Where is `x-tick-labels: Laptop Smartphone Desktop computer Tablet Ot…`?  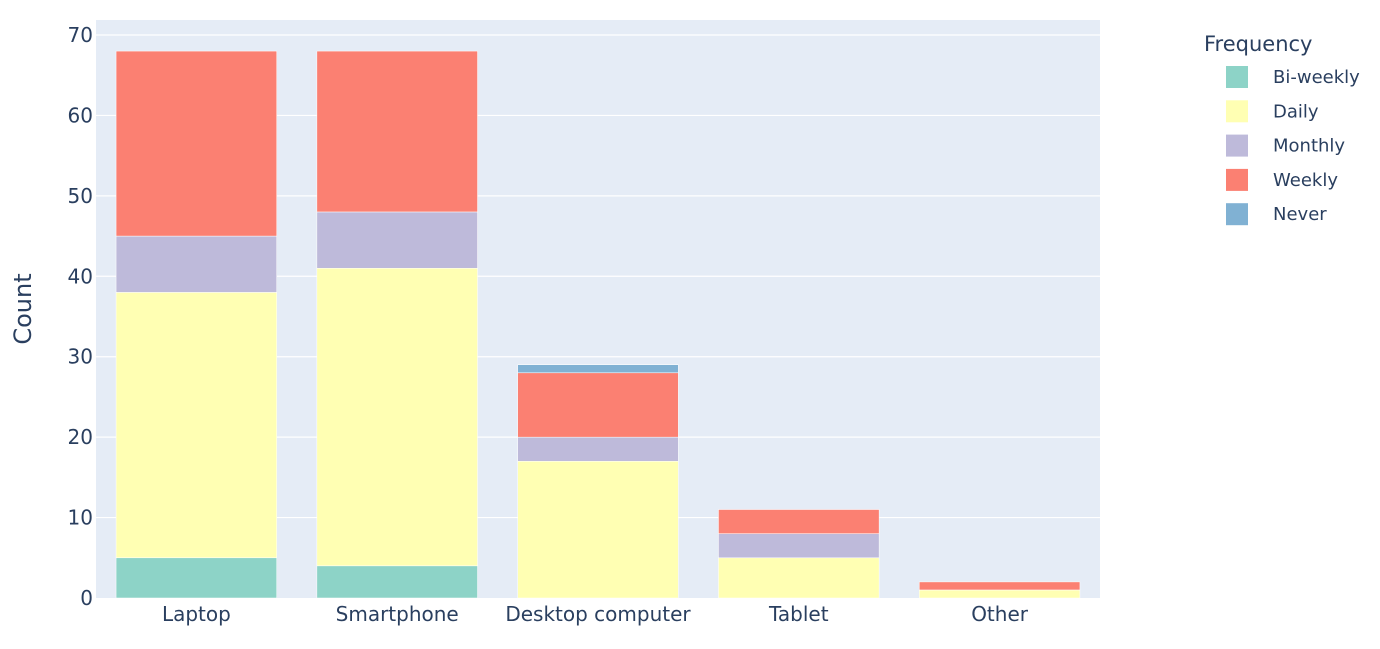
x-tick-labels: Laptop Smartphone Desktop computer Tablet Ot… is located at coordinates (595, 614).